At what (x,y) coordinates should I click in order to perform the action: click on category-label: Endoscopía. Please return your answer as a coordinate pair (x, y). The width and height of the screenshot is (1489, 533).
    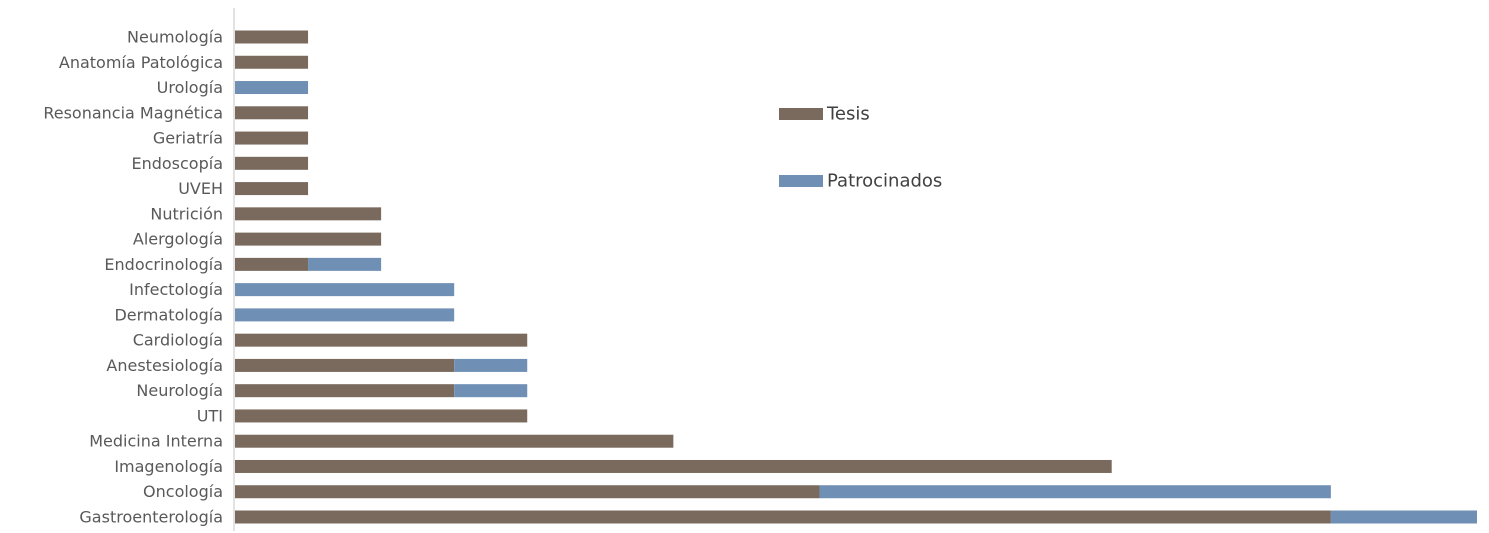
    Looking at the image, I should click on (177, 163).